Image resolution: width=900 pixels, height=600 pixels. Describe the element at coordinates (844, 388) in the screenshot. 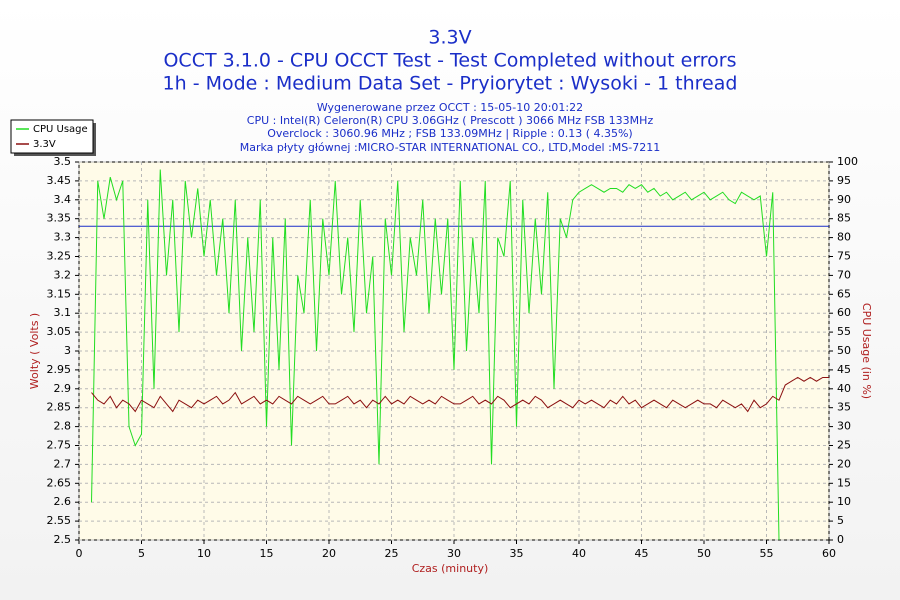

I see `y2-tick-label: 40` at that location.